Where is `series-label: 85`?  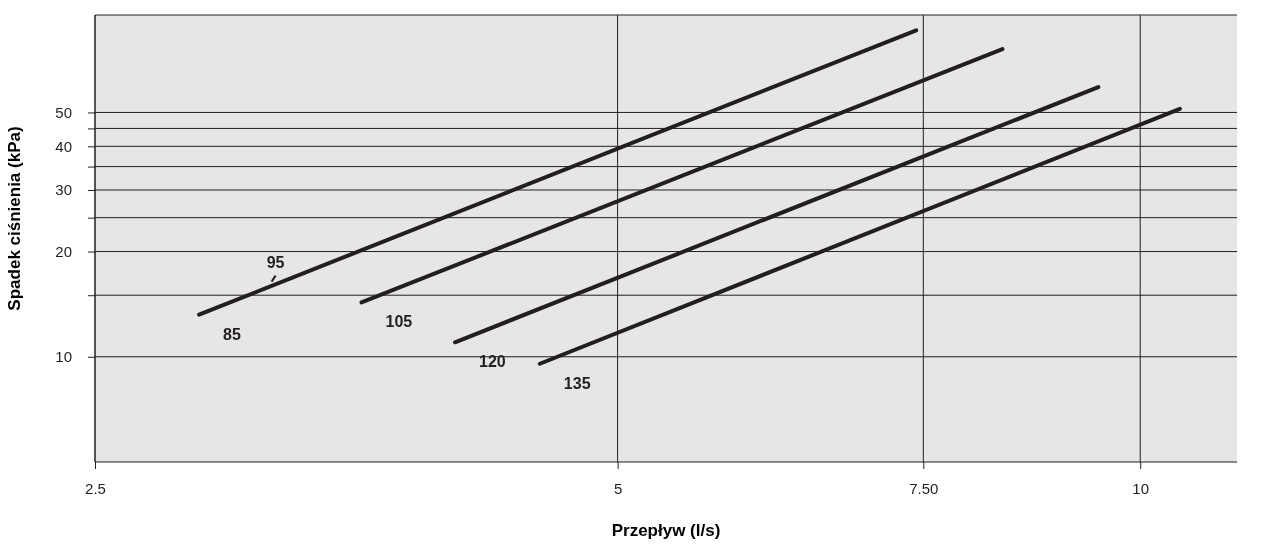 series-label: 85 is located at coordinates (232, 334).